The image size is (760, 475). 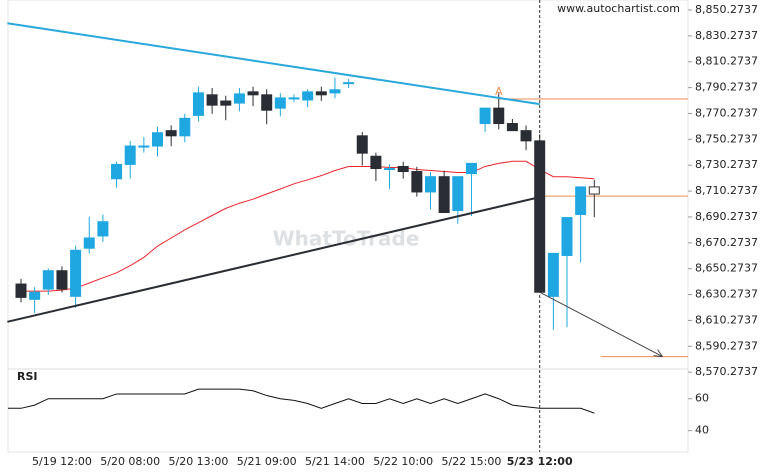 I want to click on x-tick-label: 5/19 12:00, so click(x=62, y=461).